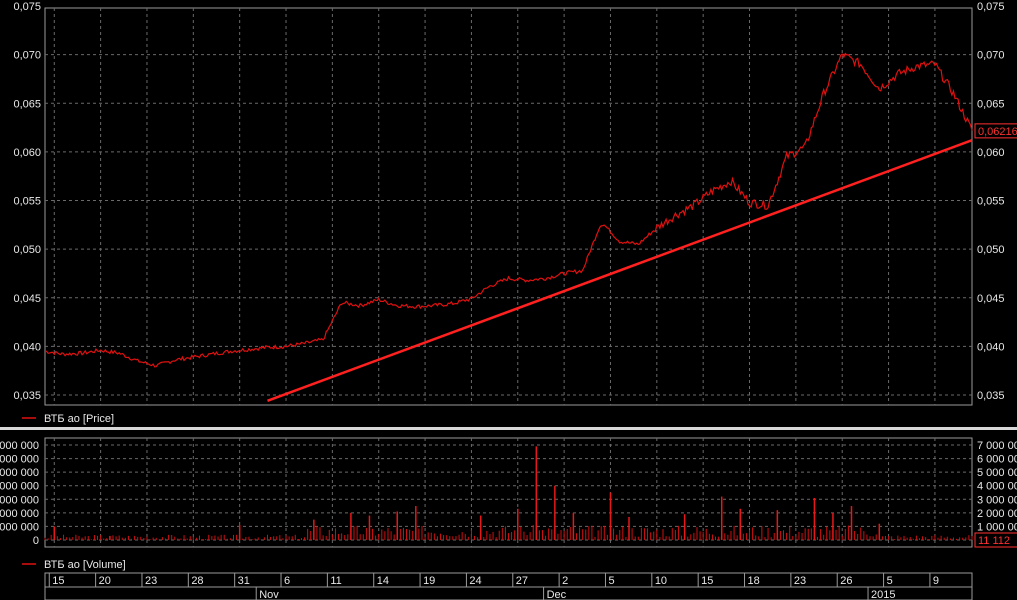 Image resolution: width=1017 pixels, height=600 pixels. I want to click on volume-y-tick-label-right: 1 000 000, so click(997, 527).